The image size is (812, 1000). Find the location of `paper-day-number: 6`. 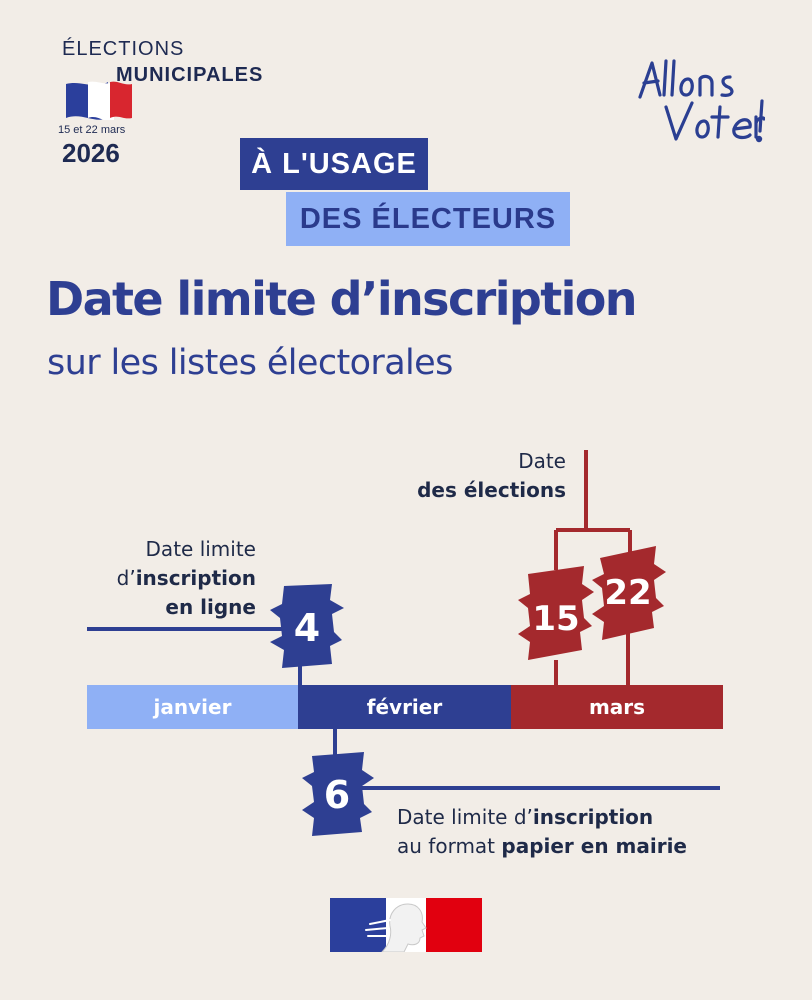

paper-day-number: 6 is located at coordinates (337, 795).